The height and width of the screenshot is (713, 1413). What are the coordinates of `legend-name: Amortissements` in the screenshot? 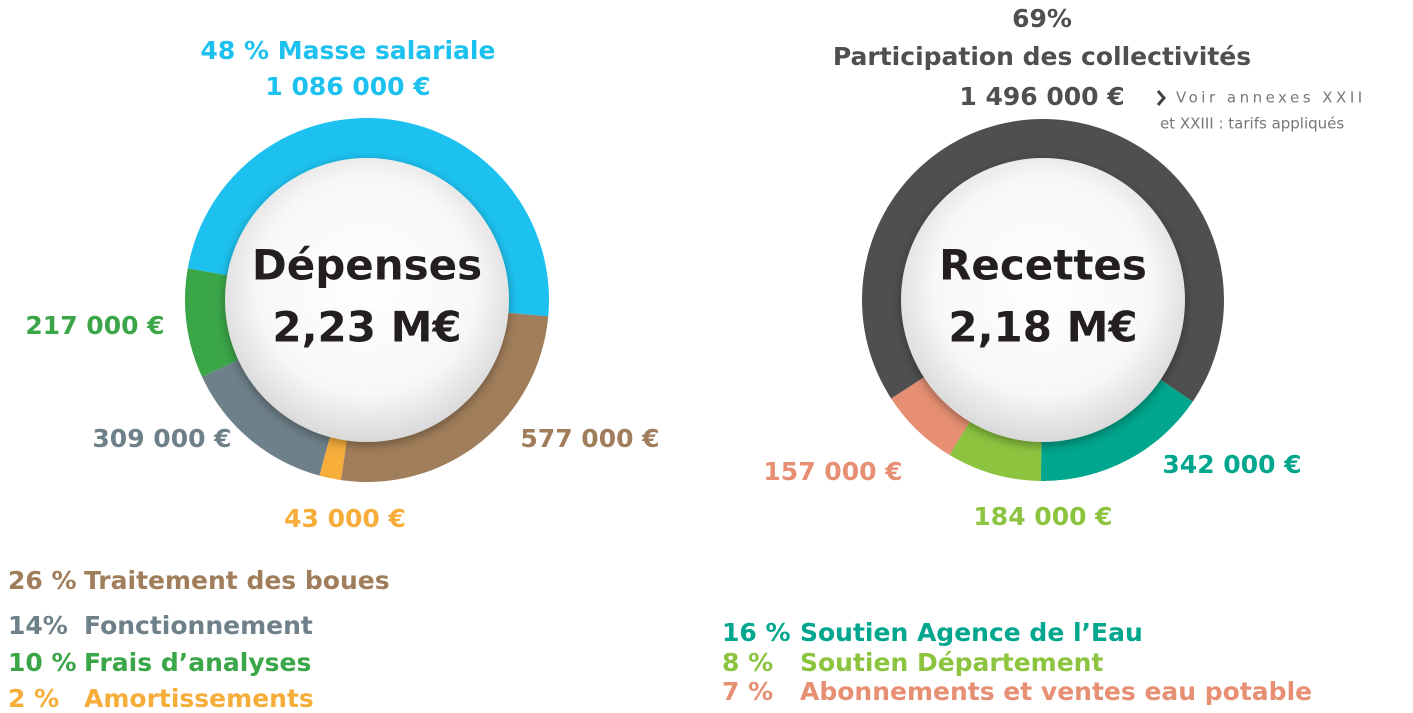 It's located at (199, 698).